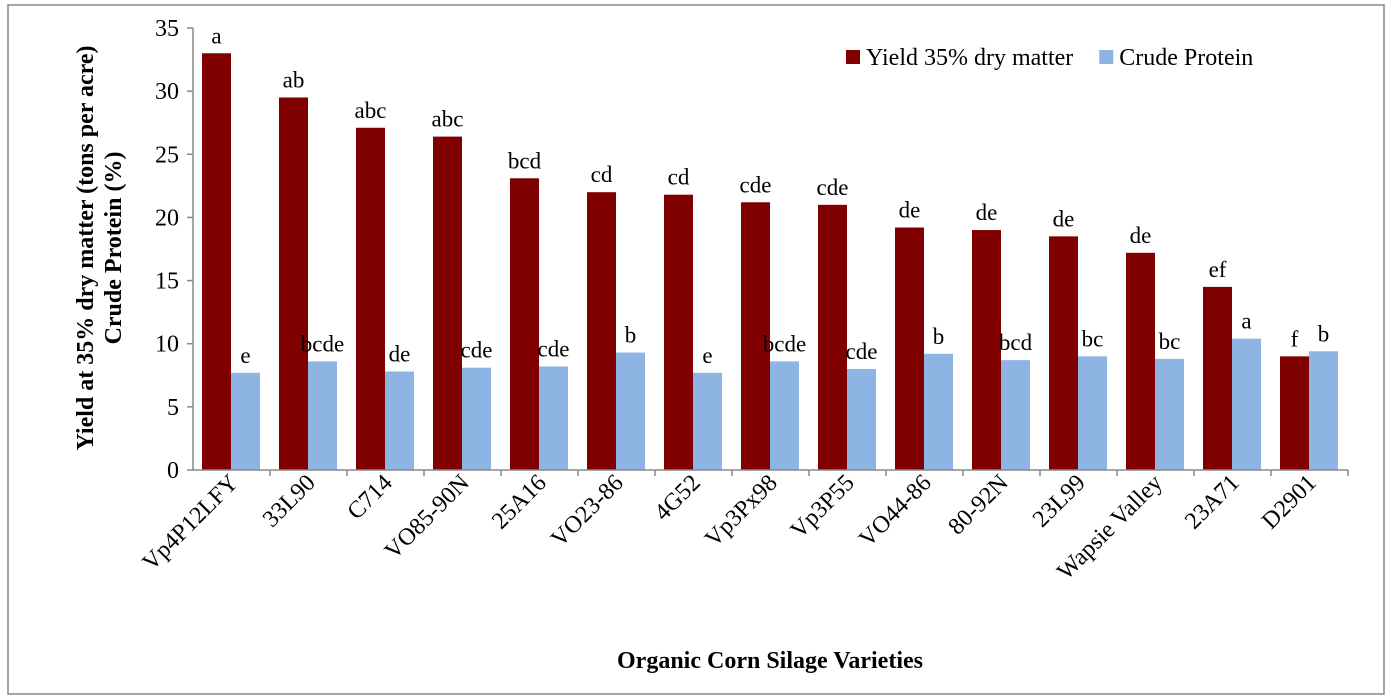 This screenshot has width=1391, height=700. What do you see at coordinates (114, 248) in the screenshot?
I see `y-axis-title: Crude Protein (%)` at bounding box center [114, 248].